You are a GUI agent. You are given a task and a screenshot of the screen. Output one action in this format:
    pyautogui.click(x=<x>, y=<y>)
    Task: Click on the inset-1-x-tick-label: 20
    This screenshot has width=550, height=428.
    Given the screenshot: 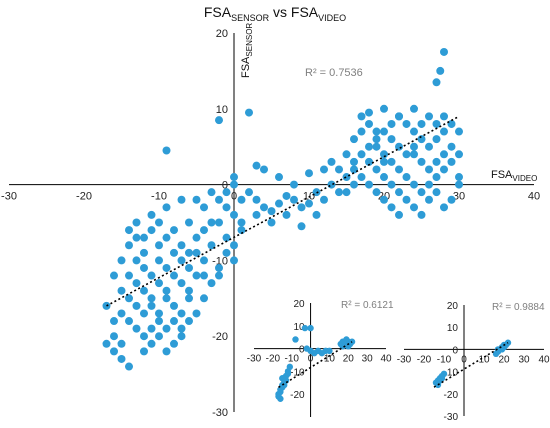 What is the action you would take?
    pyautogui.click(x=349, y=359)
    